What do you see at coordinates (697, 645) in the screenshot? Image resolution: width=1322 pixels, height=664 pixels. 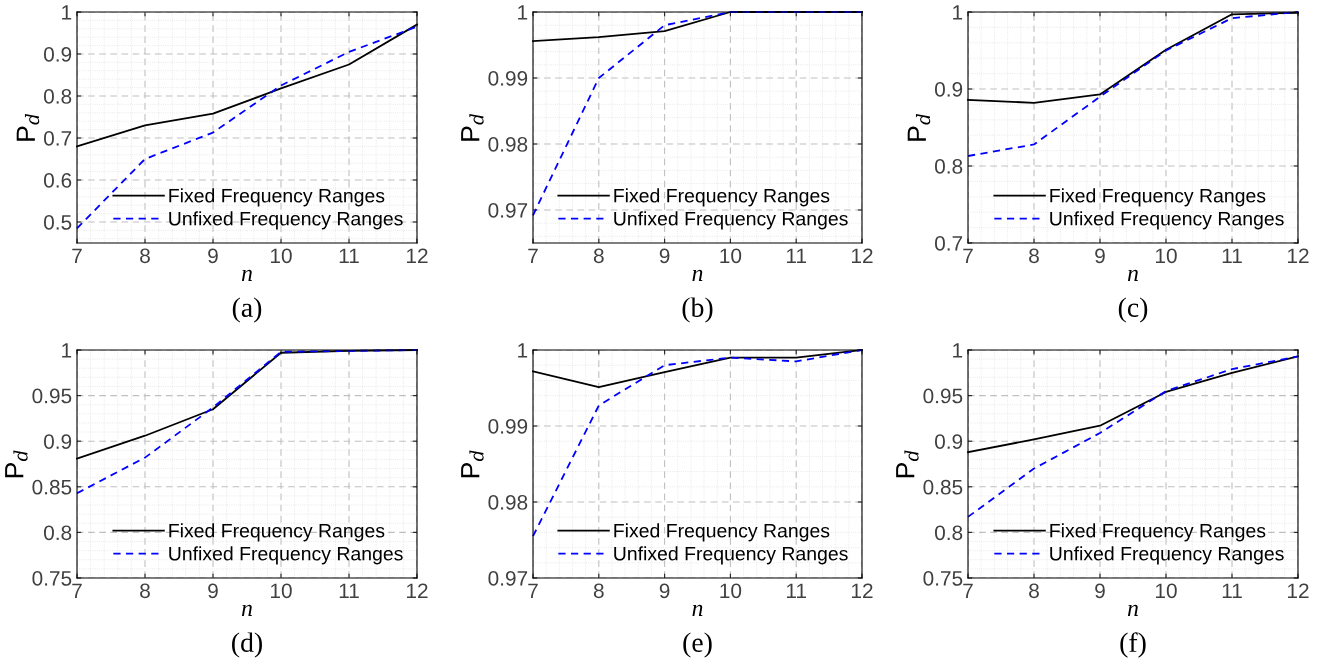 I see `text: (e)` at bounding box center [697, 645].